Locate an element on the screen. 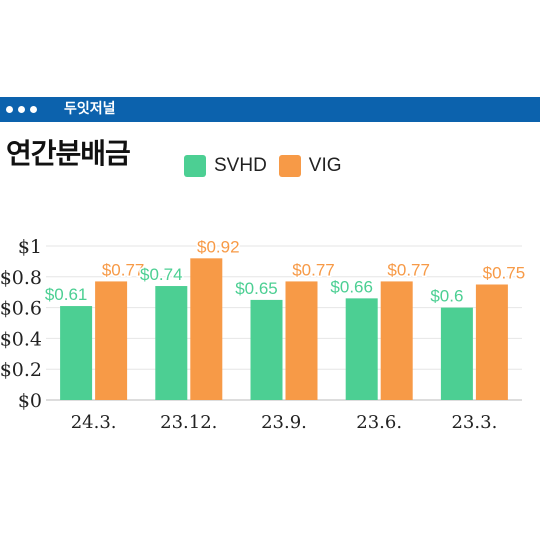 The height and width of the screenshot is (540, 540). legend-swatch-svhd is located at coordinates (195, 166).